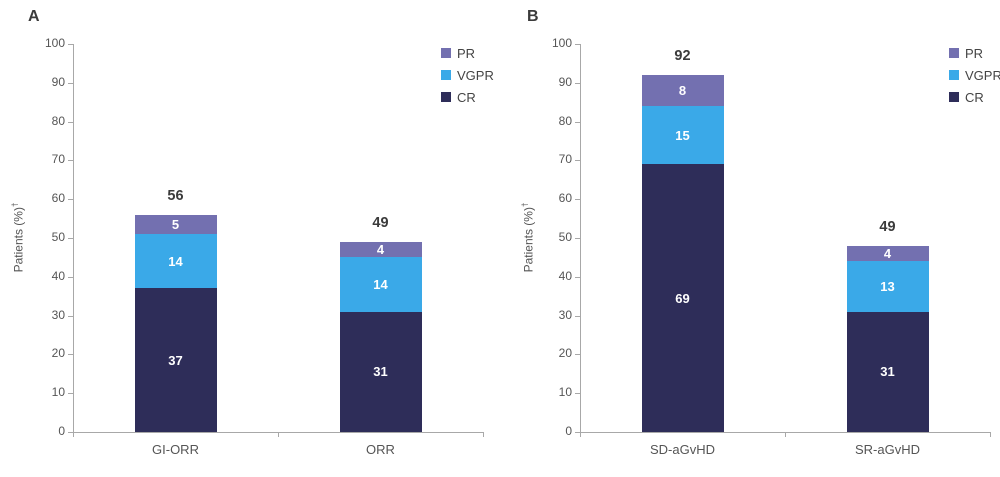  What do you see at coordinates (380, 449) in the screenshot?
I see `x-category-label: ORR` at bounding box center [380, 449].